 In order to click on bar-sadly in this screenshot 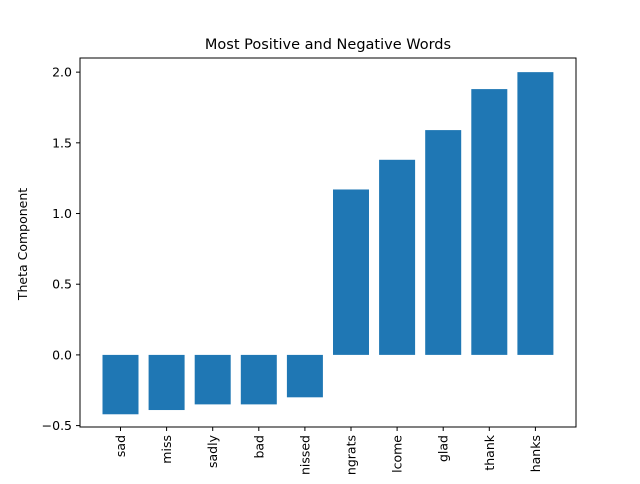, I will do `click(212, 379)`.